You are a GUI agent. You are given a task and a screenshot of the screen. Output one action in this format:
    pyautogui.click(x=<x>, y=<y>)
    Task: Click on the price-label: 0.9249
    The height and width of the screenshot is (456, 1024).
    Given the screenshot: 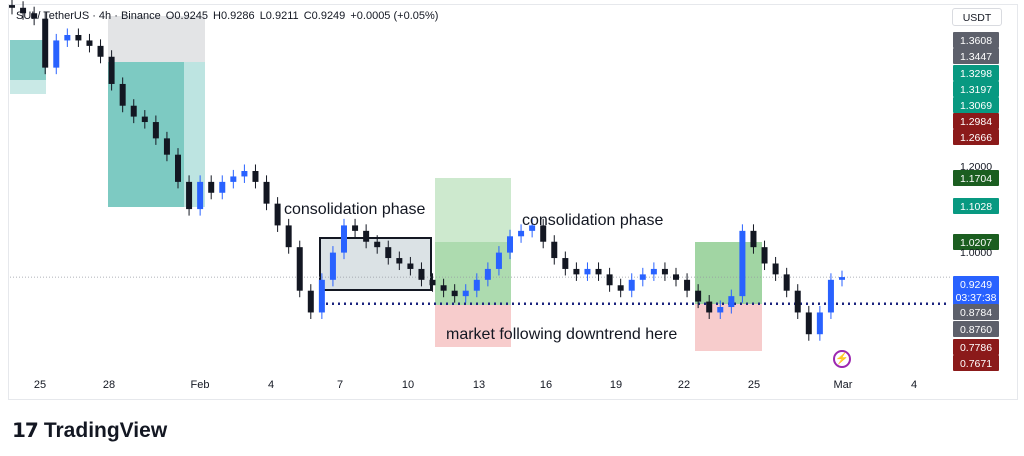 What is the action you would take?
    pyautogui.click(x=976, y=285)
    